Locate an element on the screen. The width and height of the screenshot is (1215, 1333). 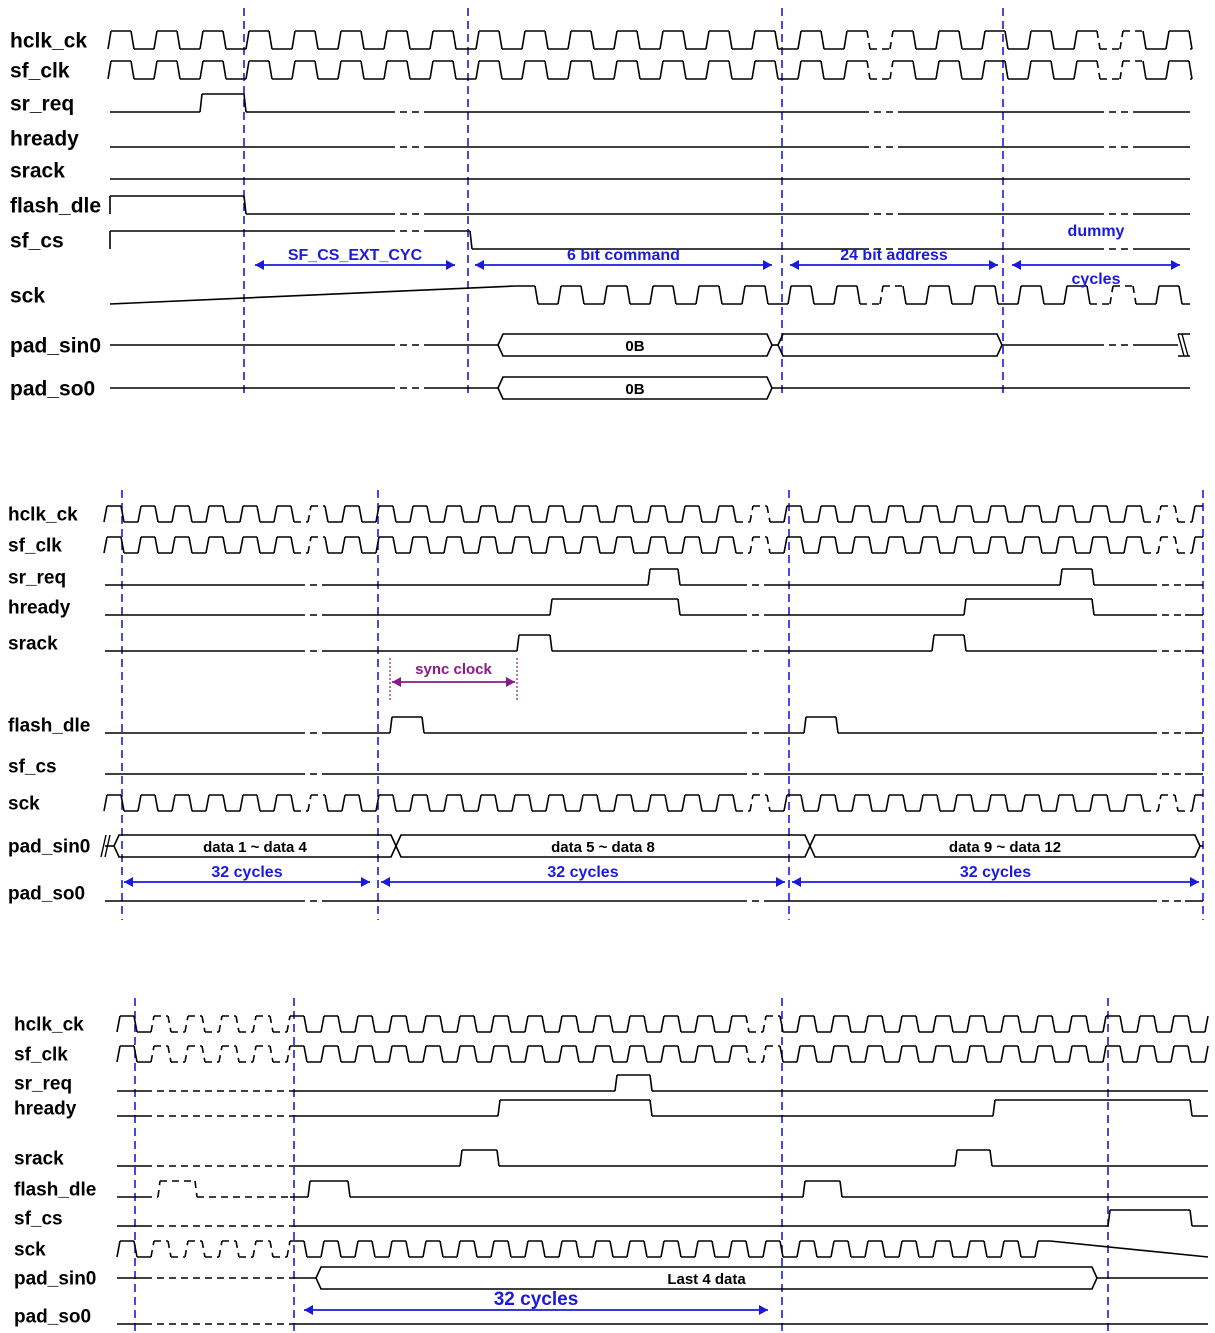
sync-label: sync clock is located at coordinates (453, 669).